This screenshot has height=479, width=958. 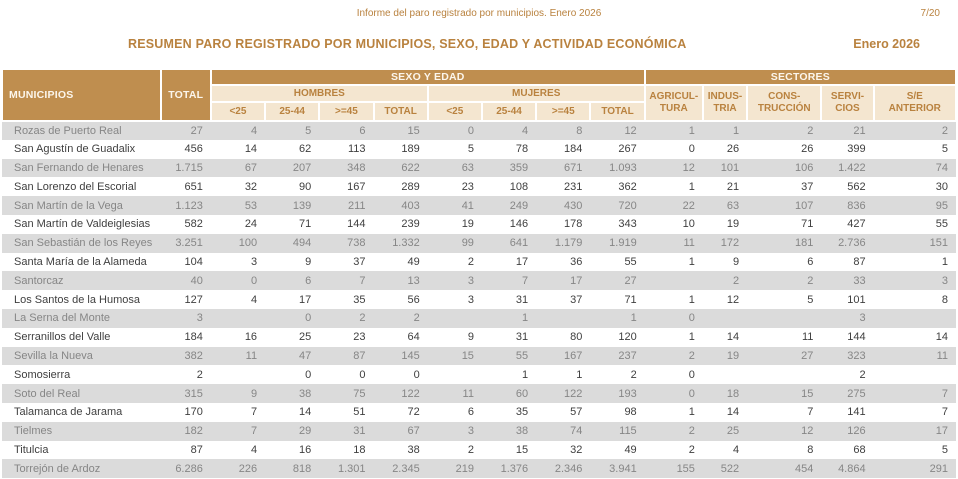 What do you see at coordinates (251, 167) in the screenshot?
I see `value-cell: 67` at bounding box center [251, 167].